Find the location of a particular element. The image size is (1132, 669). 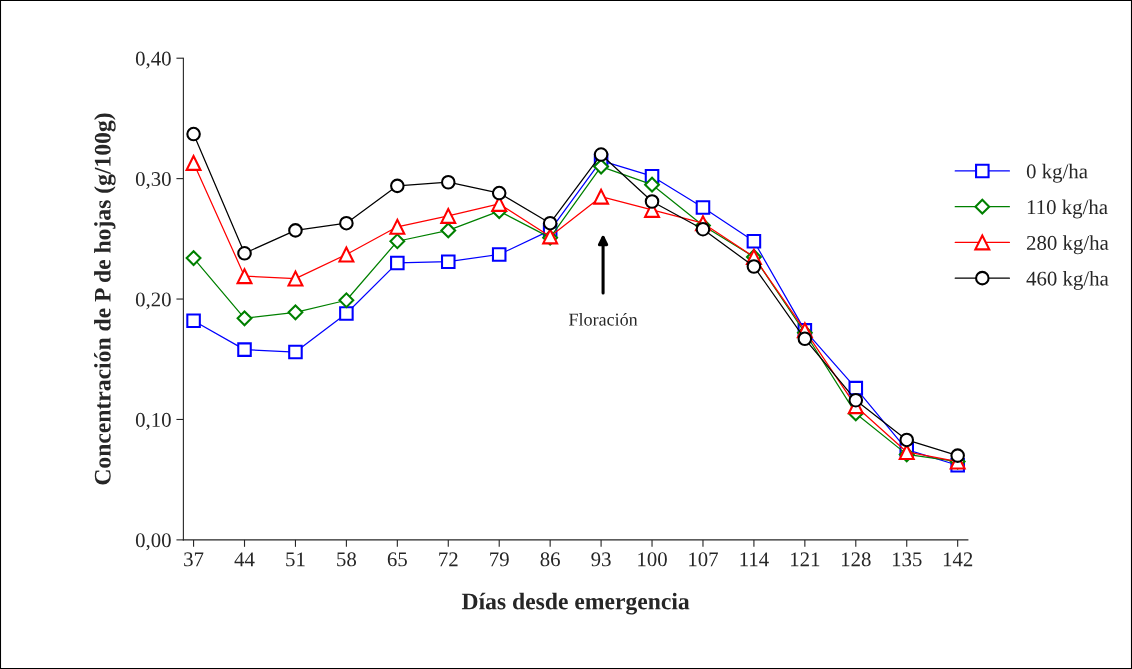

x-tick-label: 121 is located at coordinates (805, 559).